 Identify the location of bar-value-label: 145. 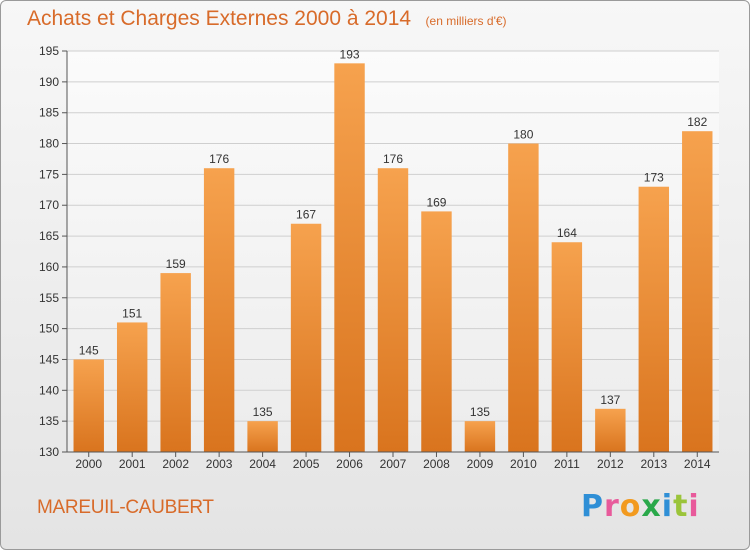
(89, 350).